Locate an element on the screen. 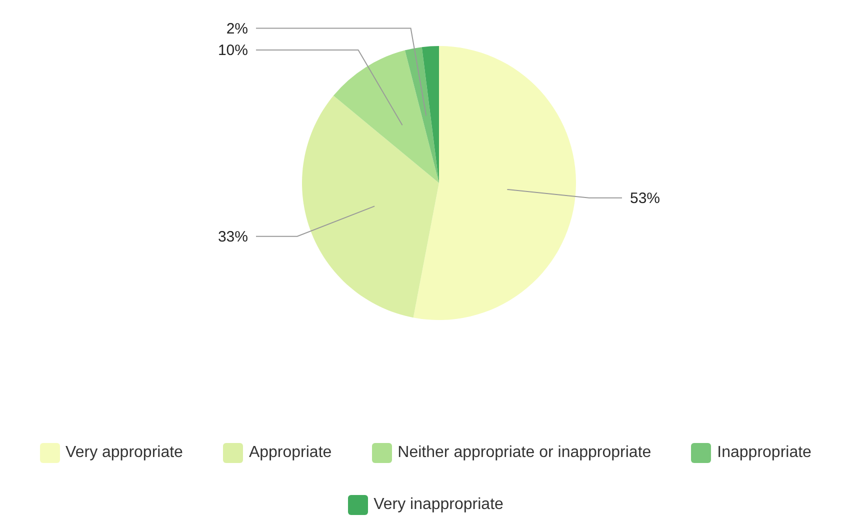 The height and width of the screenshot is (525, 851). legend-label: Appropriate is located at coordinates (290, 453).